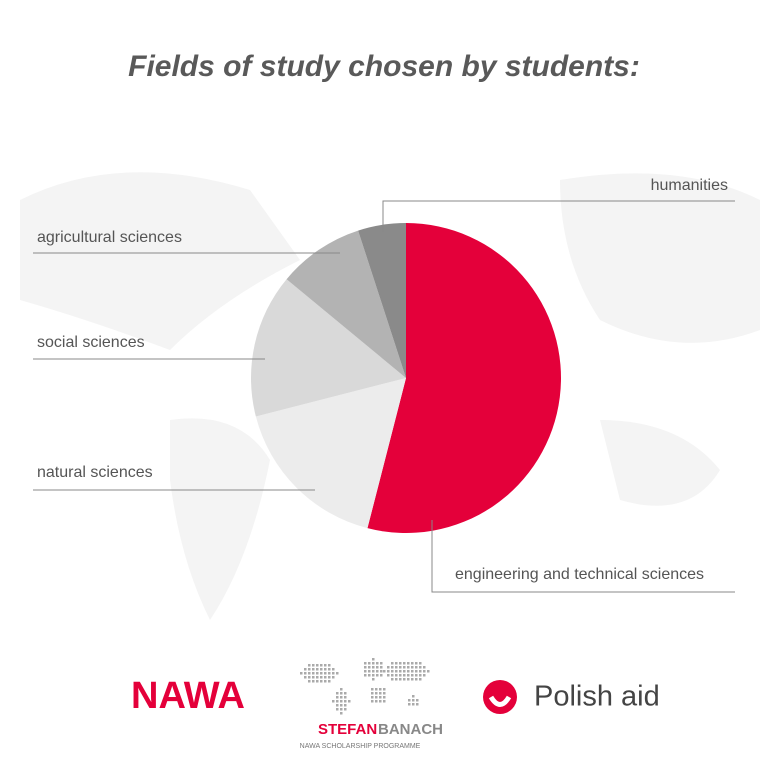 The height and width of the screenshot is (768, 768). Describe the element at coordinates (360, 746) in the screenshot. I see `banach-subtitle: NAWA SCHOLARSHIP PROGRAMME` at that location.